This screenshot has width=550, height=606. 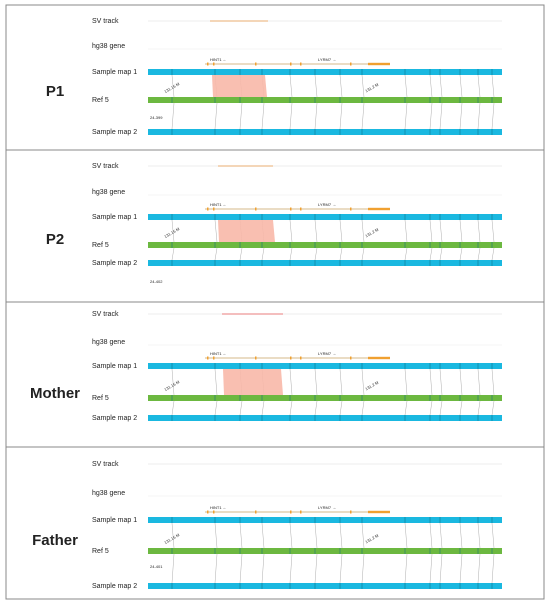 What do you see at coordinates (246, 231) in the screenshot?
I see `deletion` at bounding box center [246, 231].